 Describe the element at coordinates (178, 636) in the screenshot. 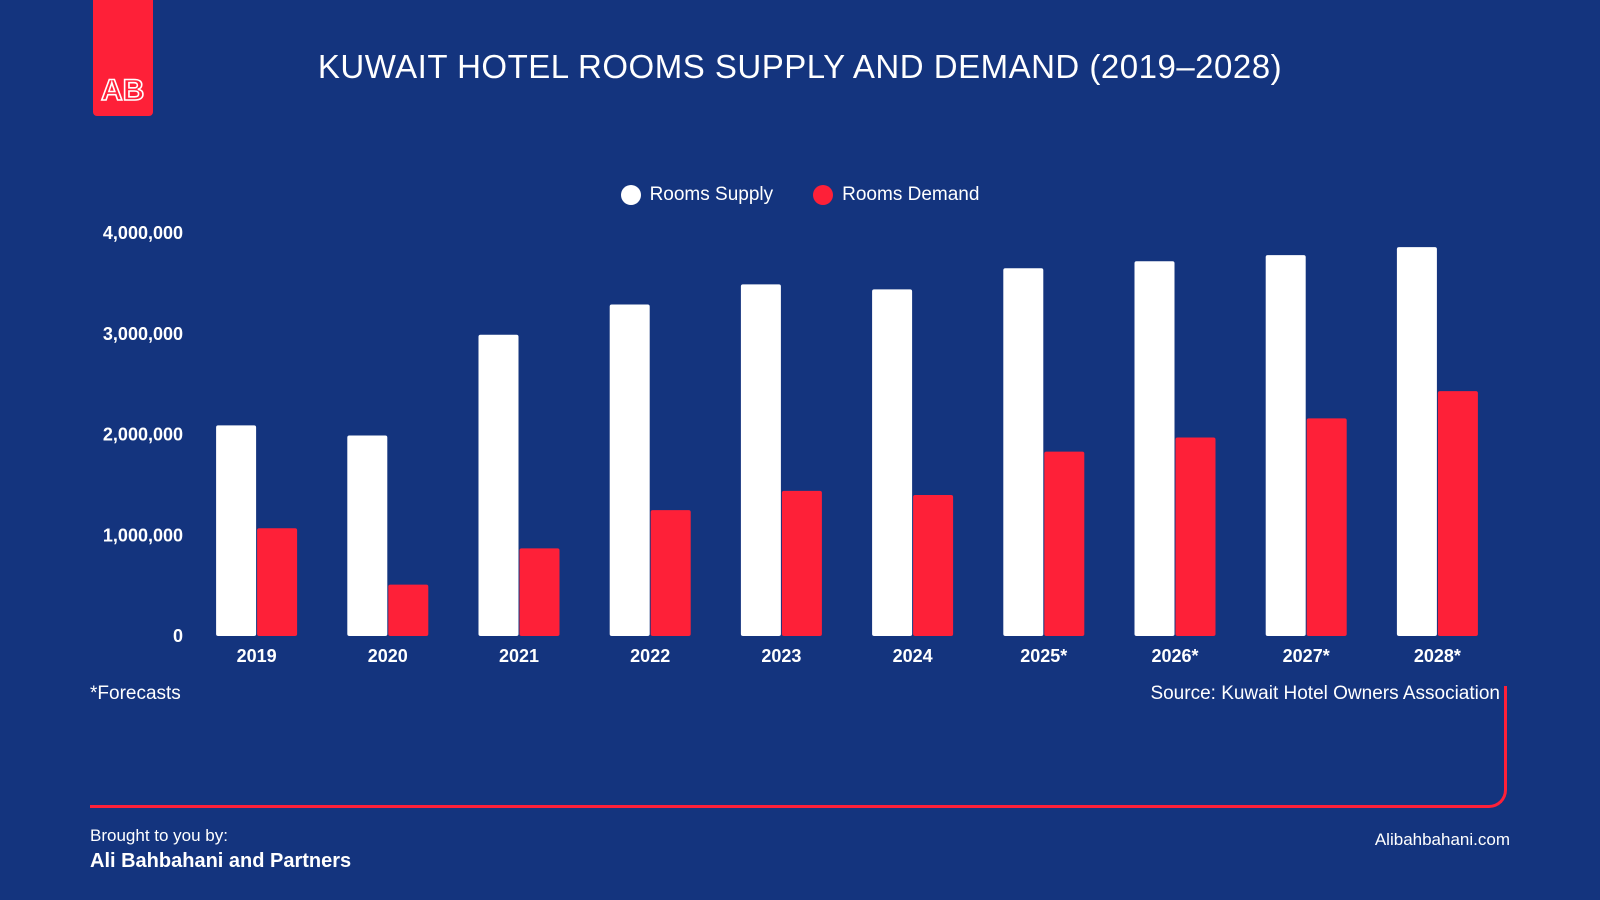

I see `y-tick-label: 0` at that location.